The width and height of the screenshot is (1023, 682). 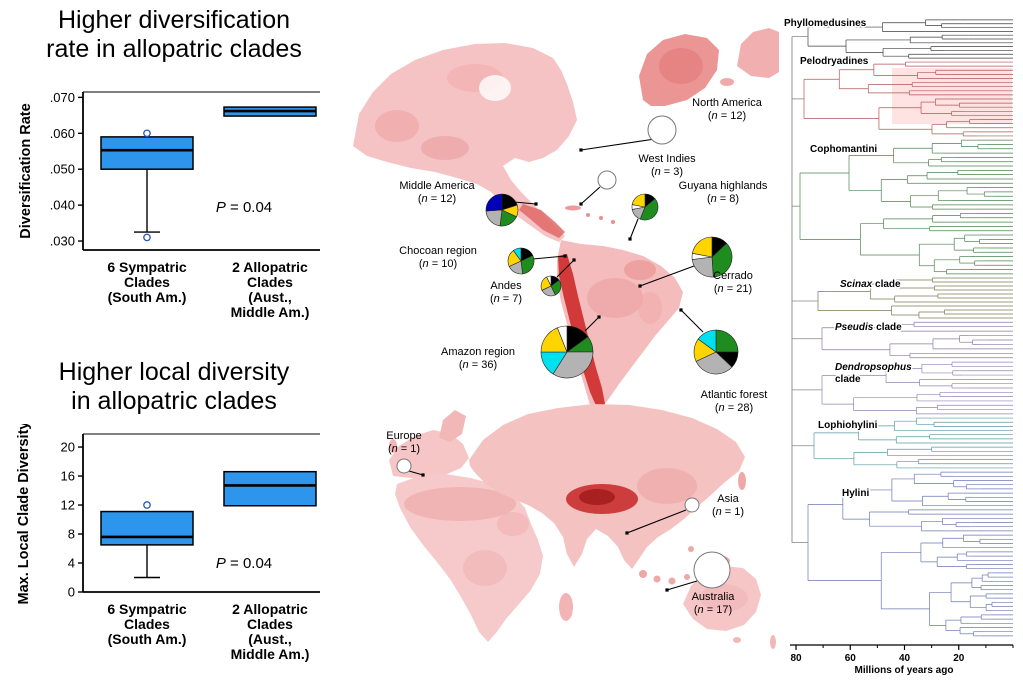 I want to click on category-label: 6 Sympatric Clades (South Am.), so click(x=147, y=624).